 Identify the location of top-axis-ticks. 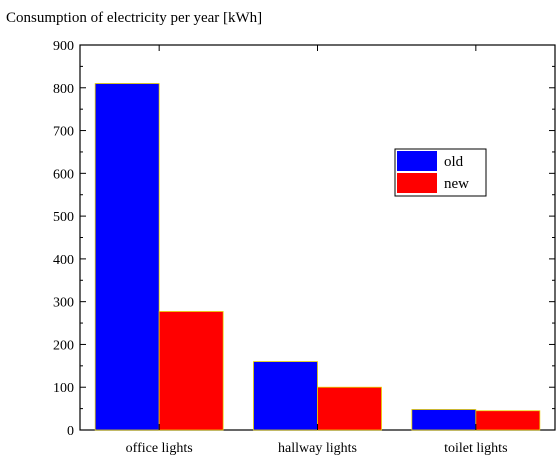
(317, 48).